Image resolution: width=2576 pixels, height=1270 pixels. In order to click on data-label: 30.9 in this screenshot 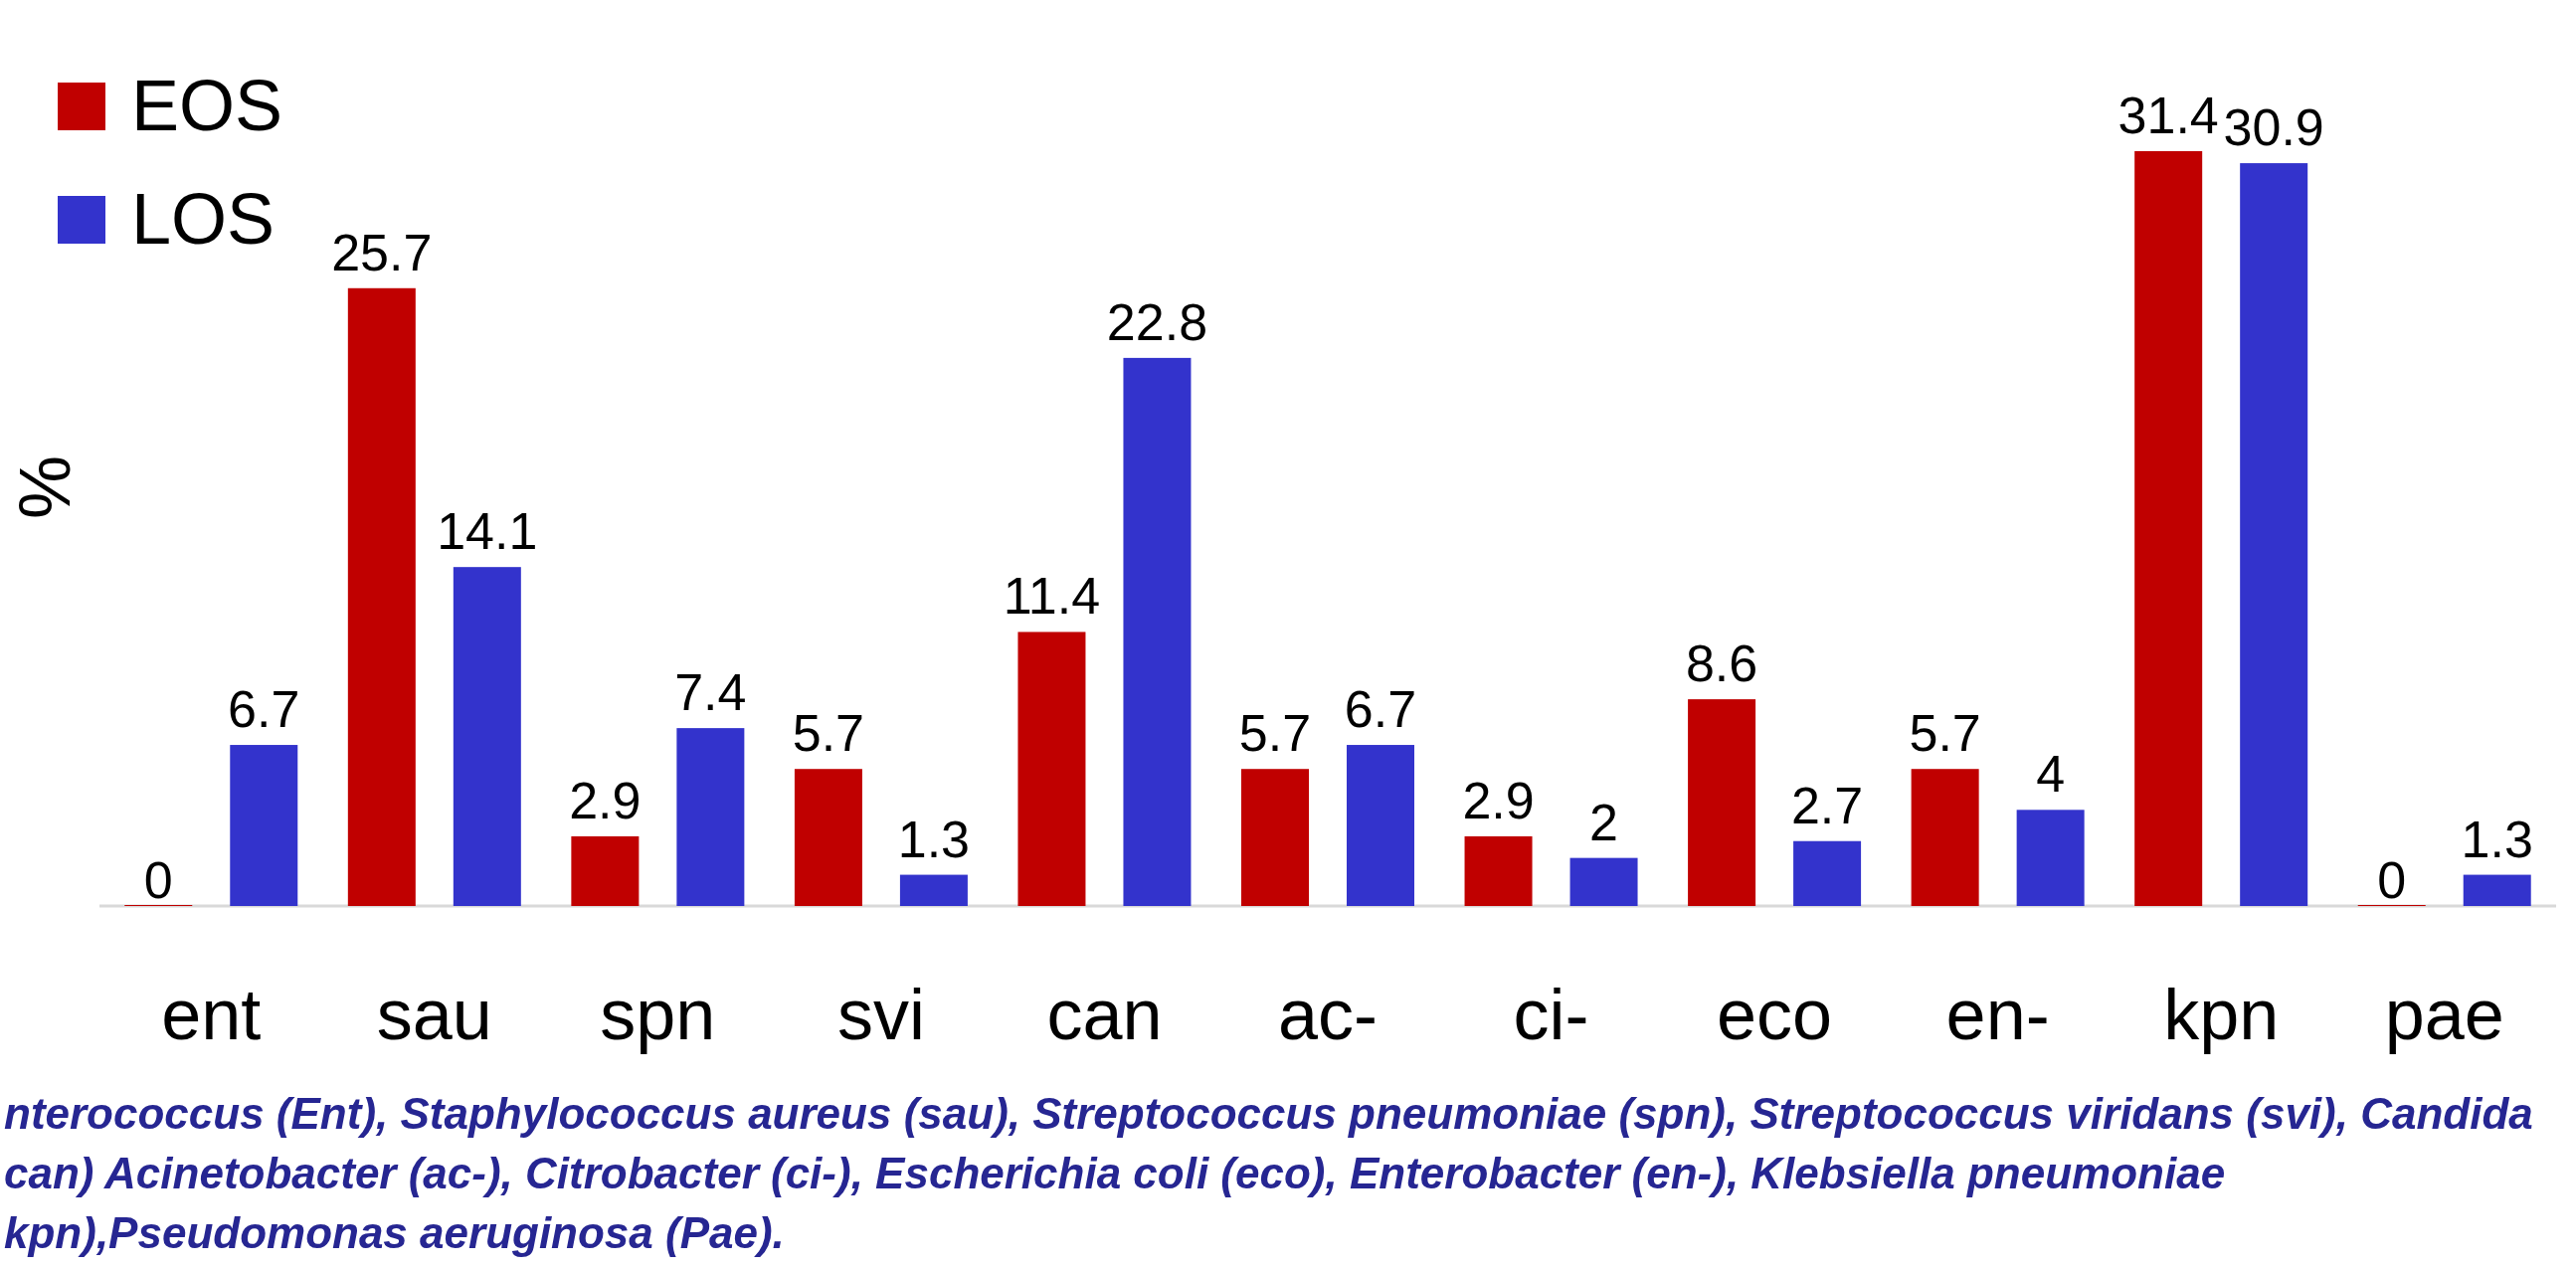, I will do `click(2273, 127)`.